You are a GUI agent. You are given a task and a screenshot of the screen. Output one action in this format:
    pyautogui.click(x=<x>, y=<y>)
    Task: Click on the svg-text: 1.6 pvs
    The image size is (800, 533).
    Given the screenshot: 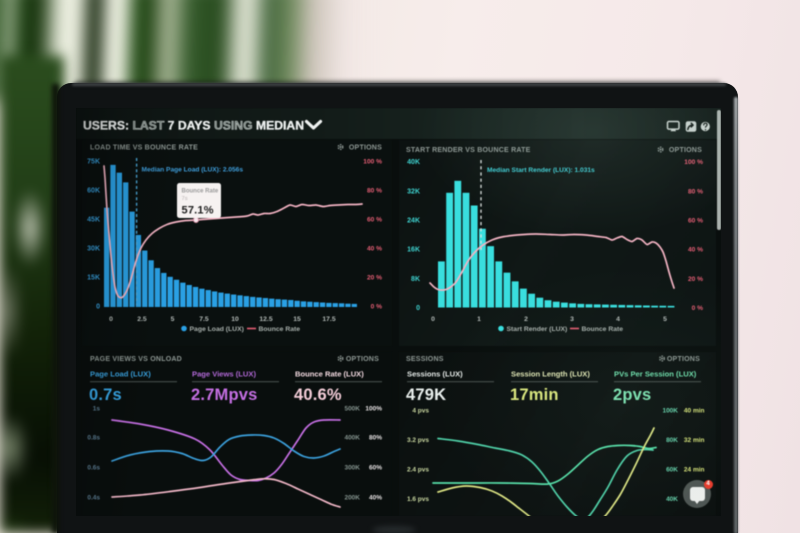 What is the action you would take?
    pyautogui.click(x=418, y=499)
    